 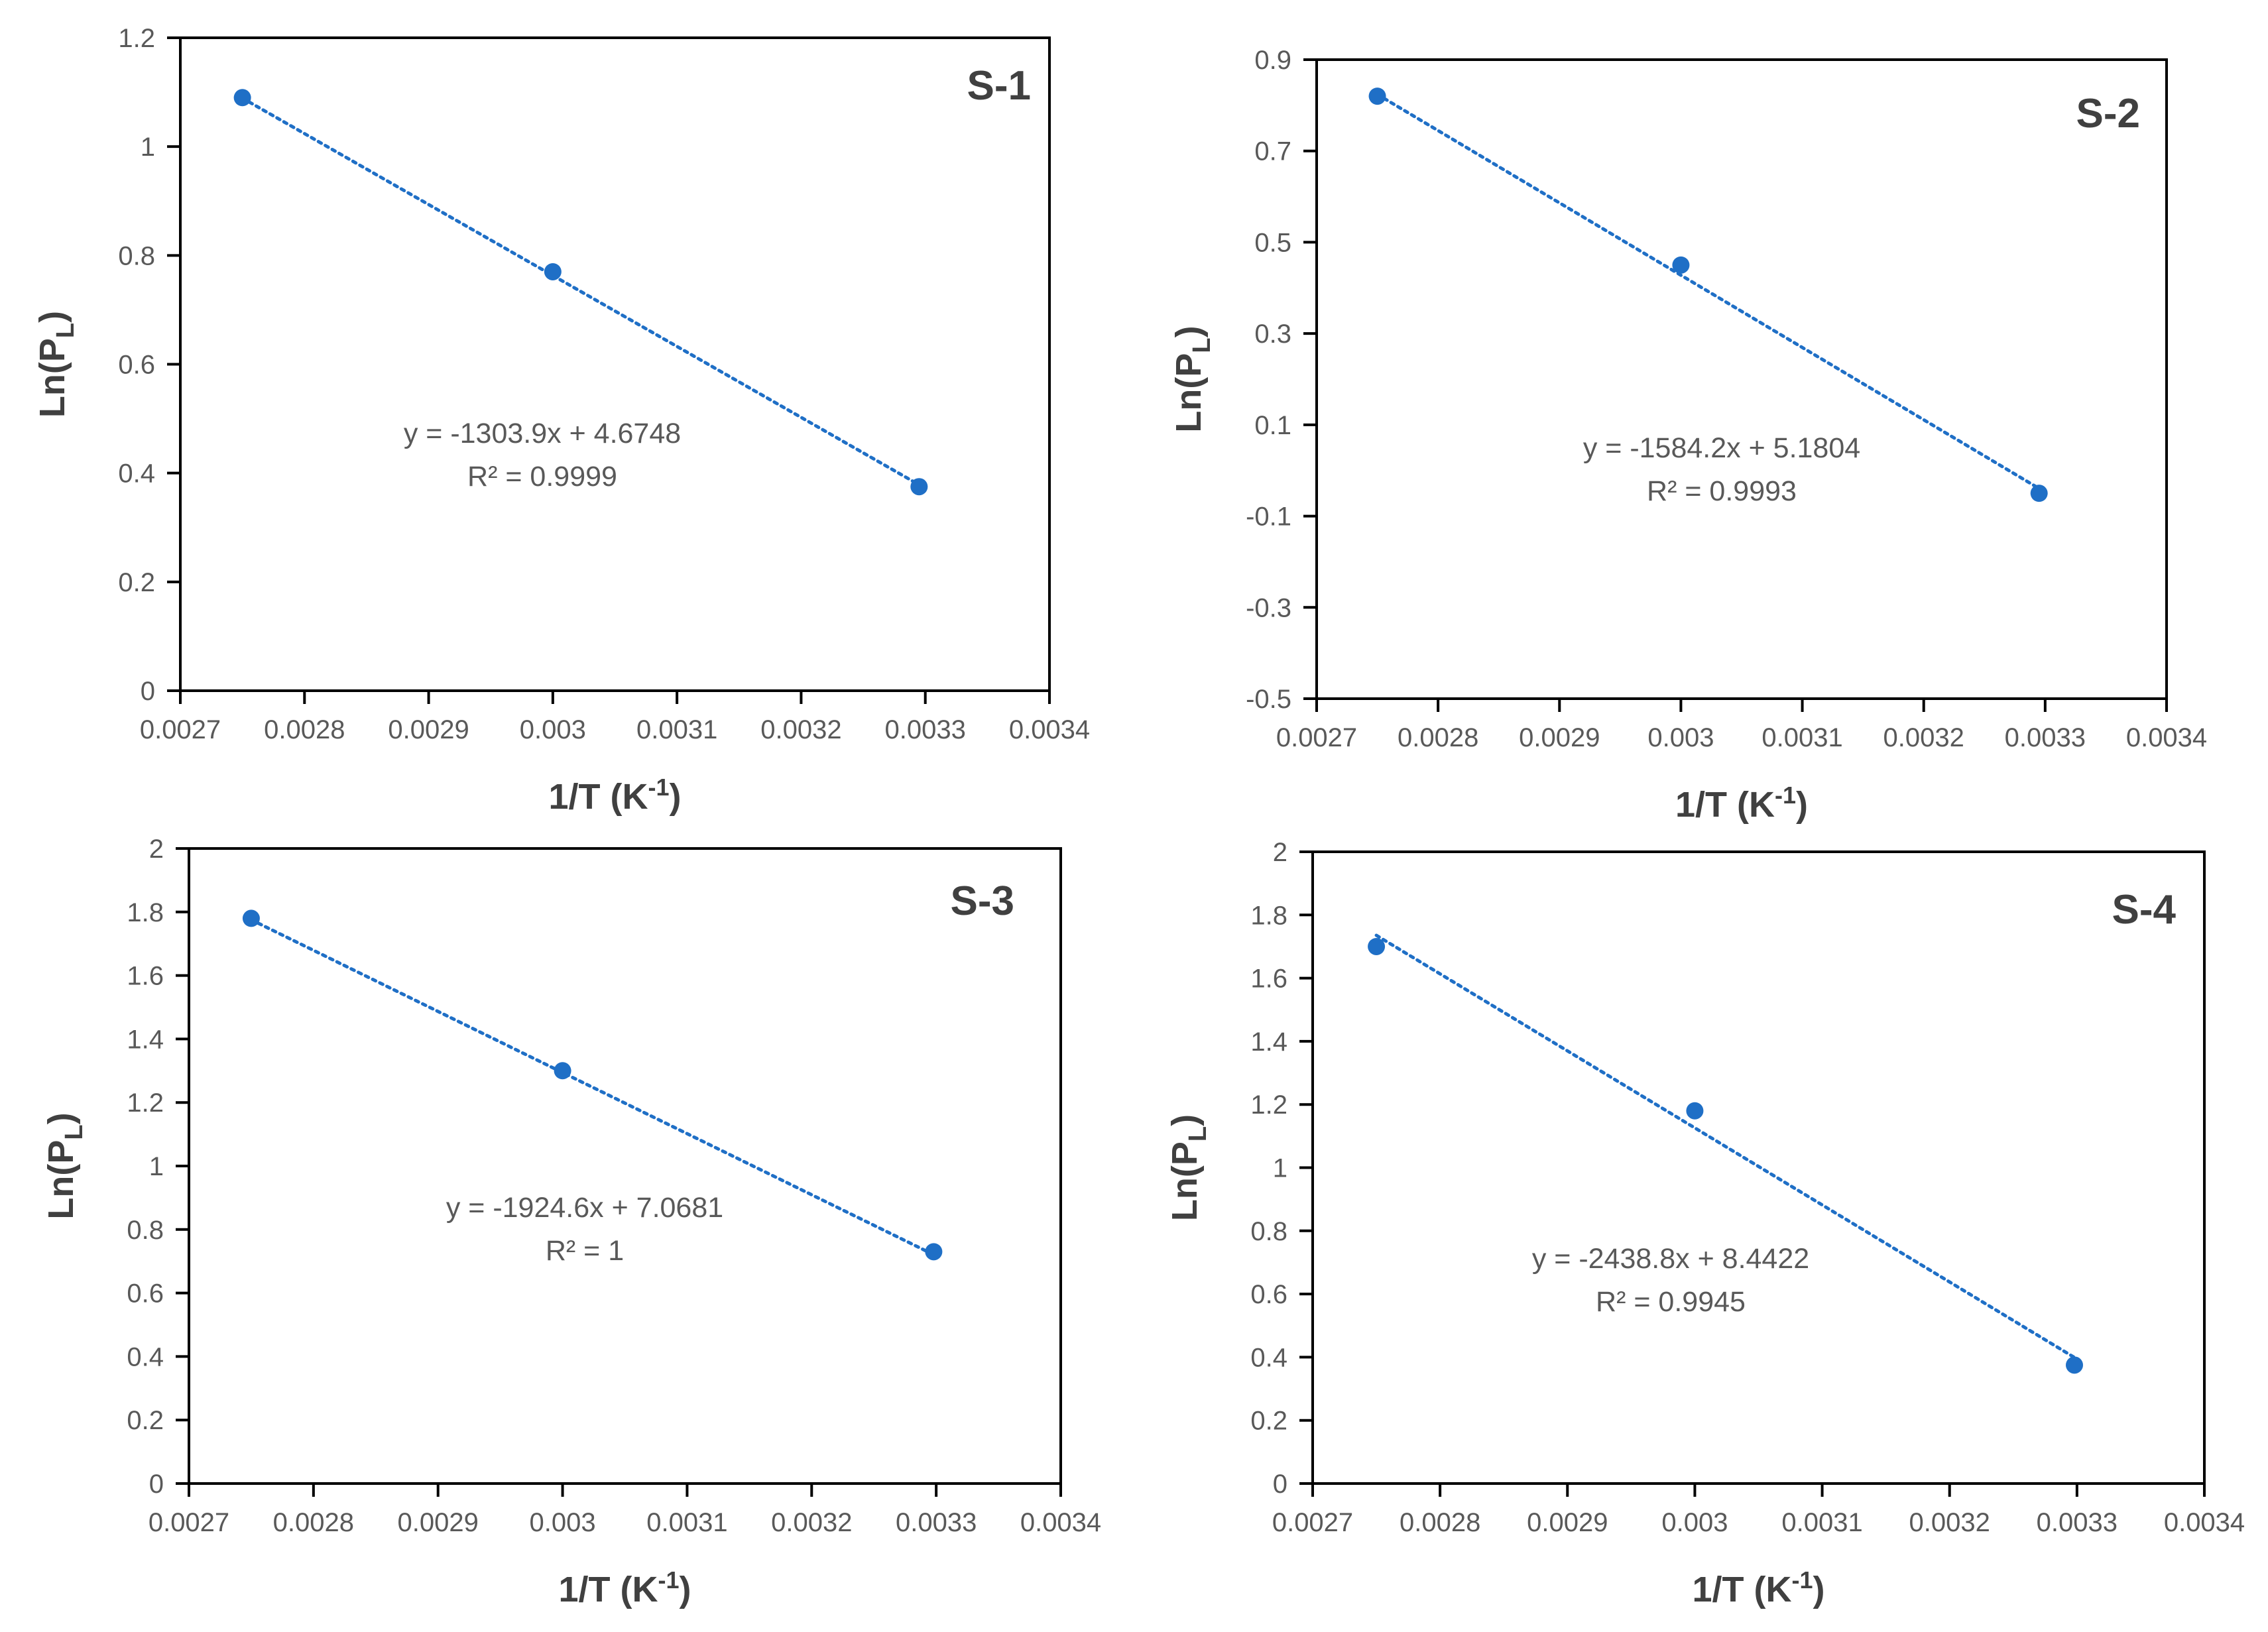 What do you see at coordinates (1272, 60) in the screenshot?
I see `y-tick-label: 0.9` at bounding box center [1272, 60].